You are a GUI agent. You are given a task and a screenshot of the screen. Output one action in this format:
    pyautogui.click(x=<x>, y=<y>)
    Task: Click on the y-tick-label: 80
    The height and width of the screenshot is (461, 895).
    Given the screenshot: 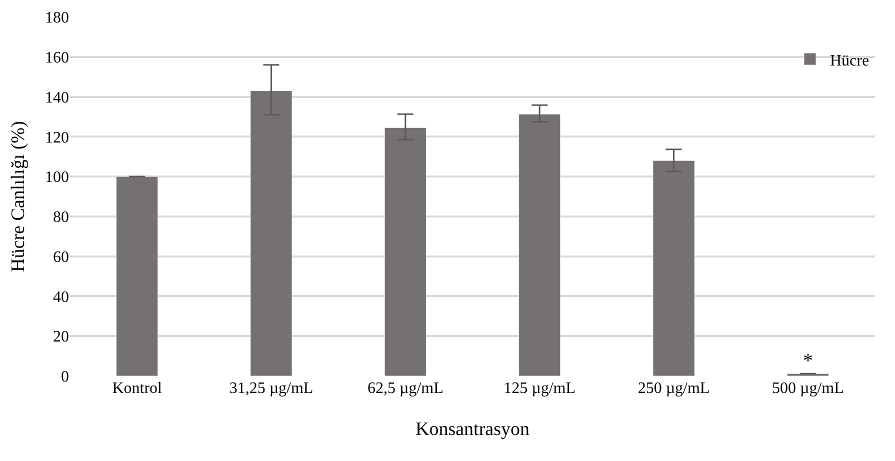 What is the action you would take?
    pyautogui.click(x=61, y=217)
    